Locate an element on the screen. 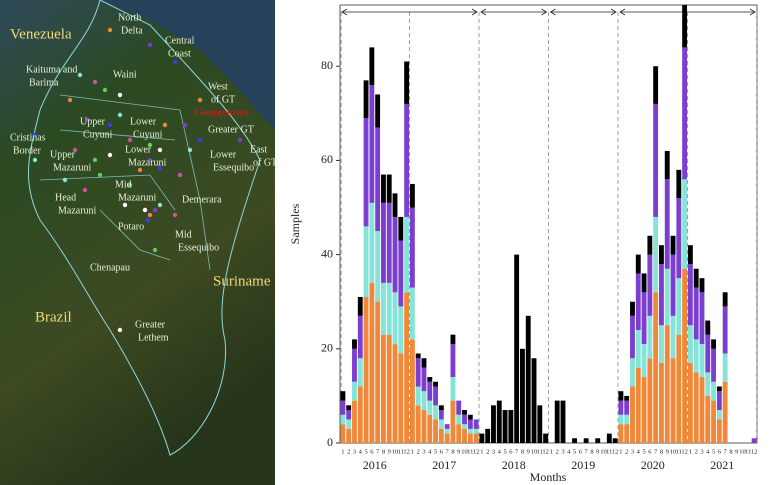 The image size is (780, 485). region-label: Essequibo is located at coordinates (233, 167).